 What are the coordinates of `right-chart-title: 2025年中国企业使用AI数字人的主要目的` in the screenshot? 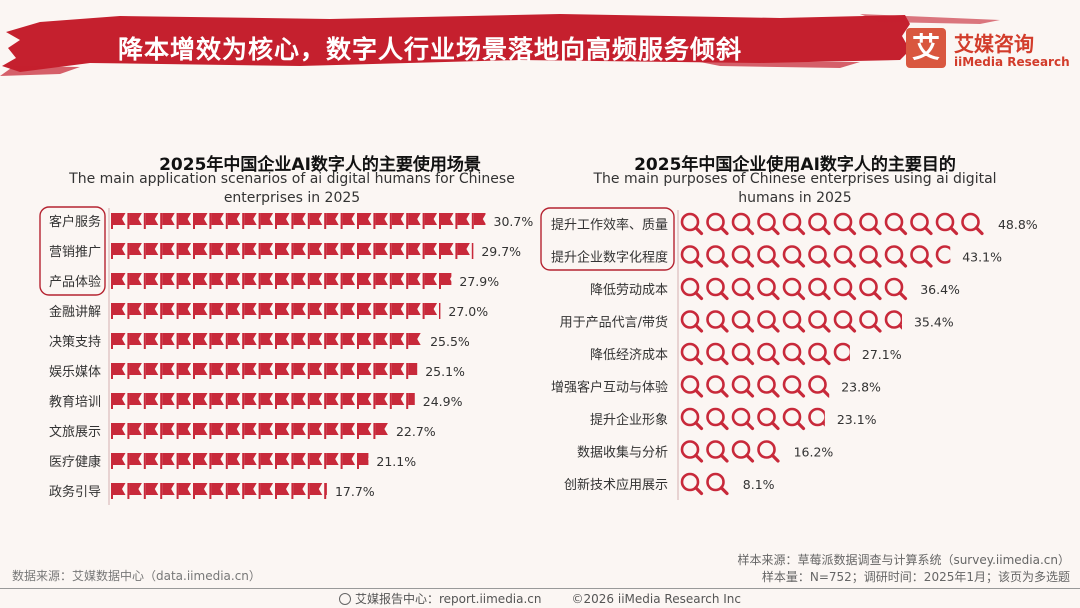 It's located at (795, 165).